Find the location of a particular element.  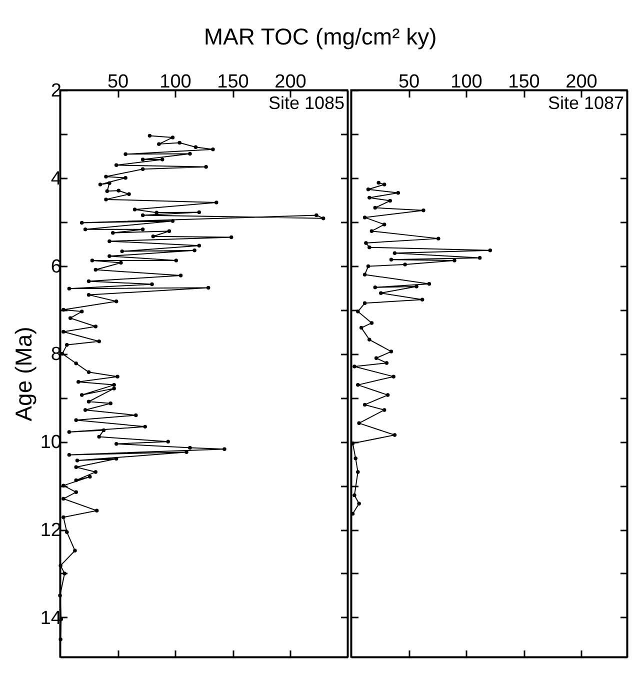

annotation: Site 1085 is located at coordinates (306, 103).